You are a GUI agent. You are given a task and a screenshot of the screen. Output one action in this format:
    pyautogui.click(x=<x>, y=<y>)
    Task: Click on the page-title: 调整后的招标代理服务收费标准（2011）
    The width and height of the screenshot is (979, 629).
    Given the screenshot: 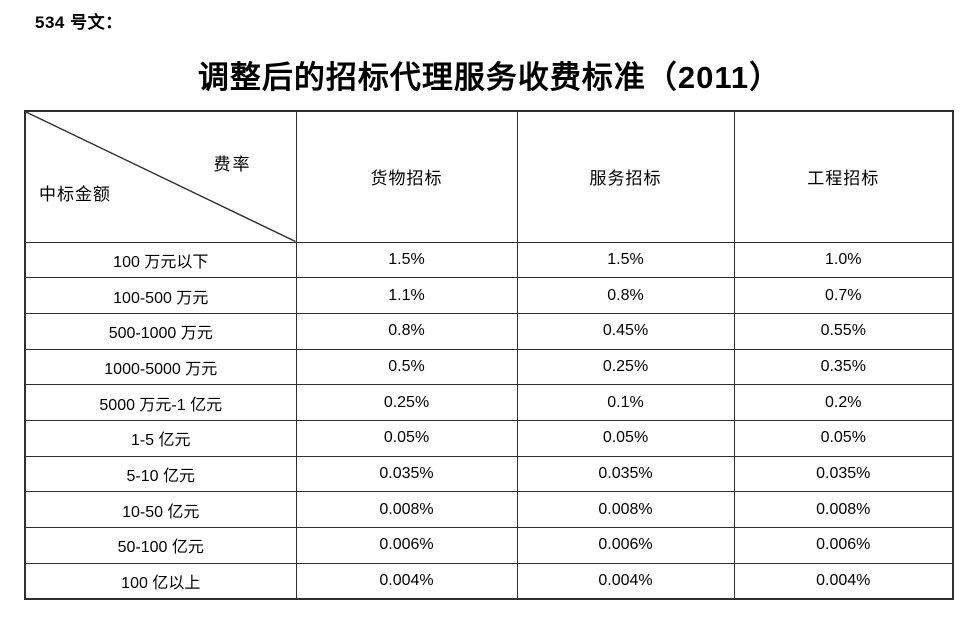 What is the action you would take?
    pyautogui.click(x=489, y=77)
    